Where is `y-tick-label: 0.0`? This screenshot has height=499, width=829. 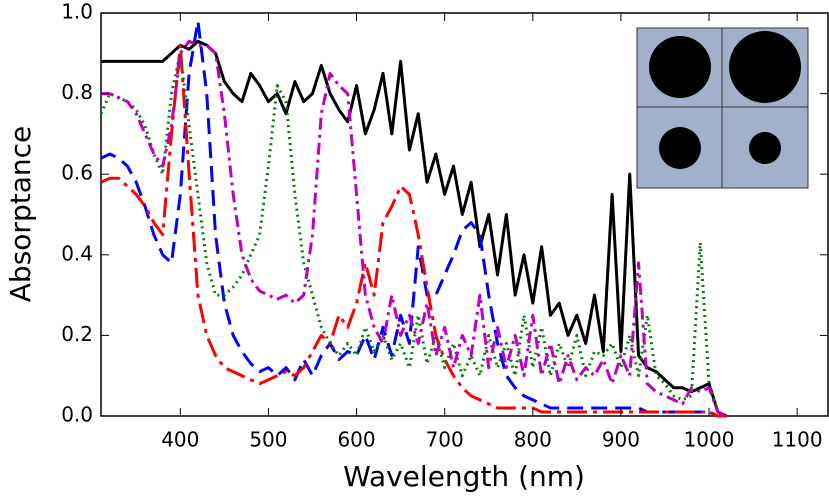 y-tick-label: 0.0 is located at coordinates (77, 415).